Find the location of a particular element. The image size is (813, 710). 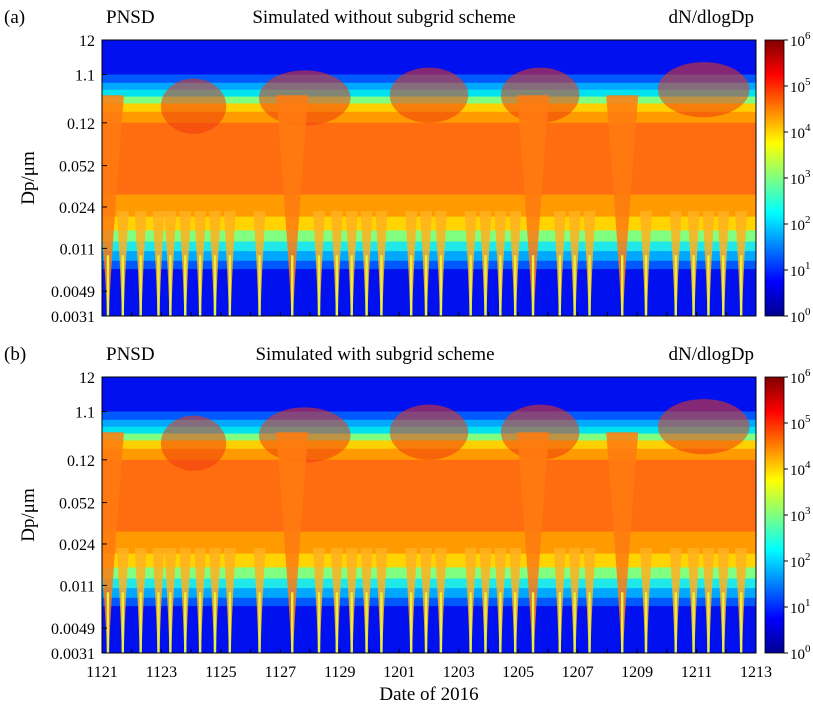

colorbar-tick-label: 10⁴ is located at coordinates (800, 132).